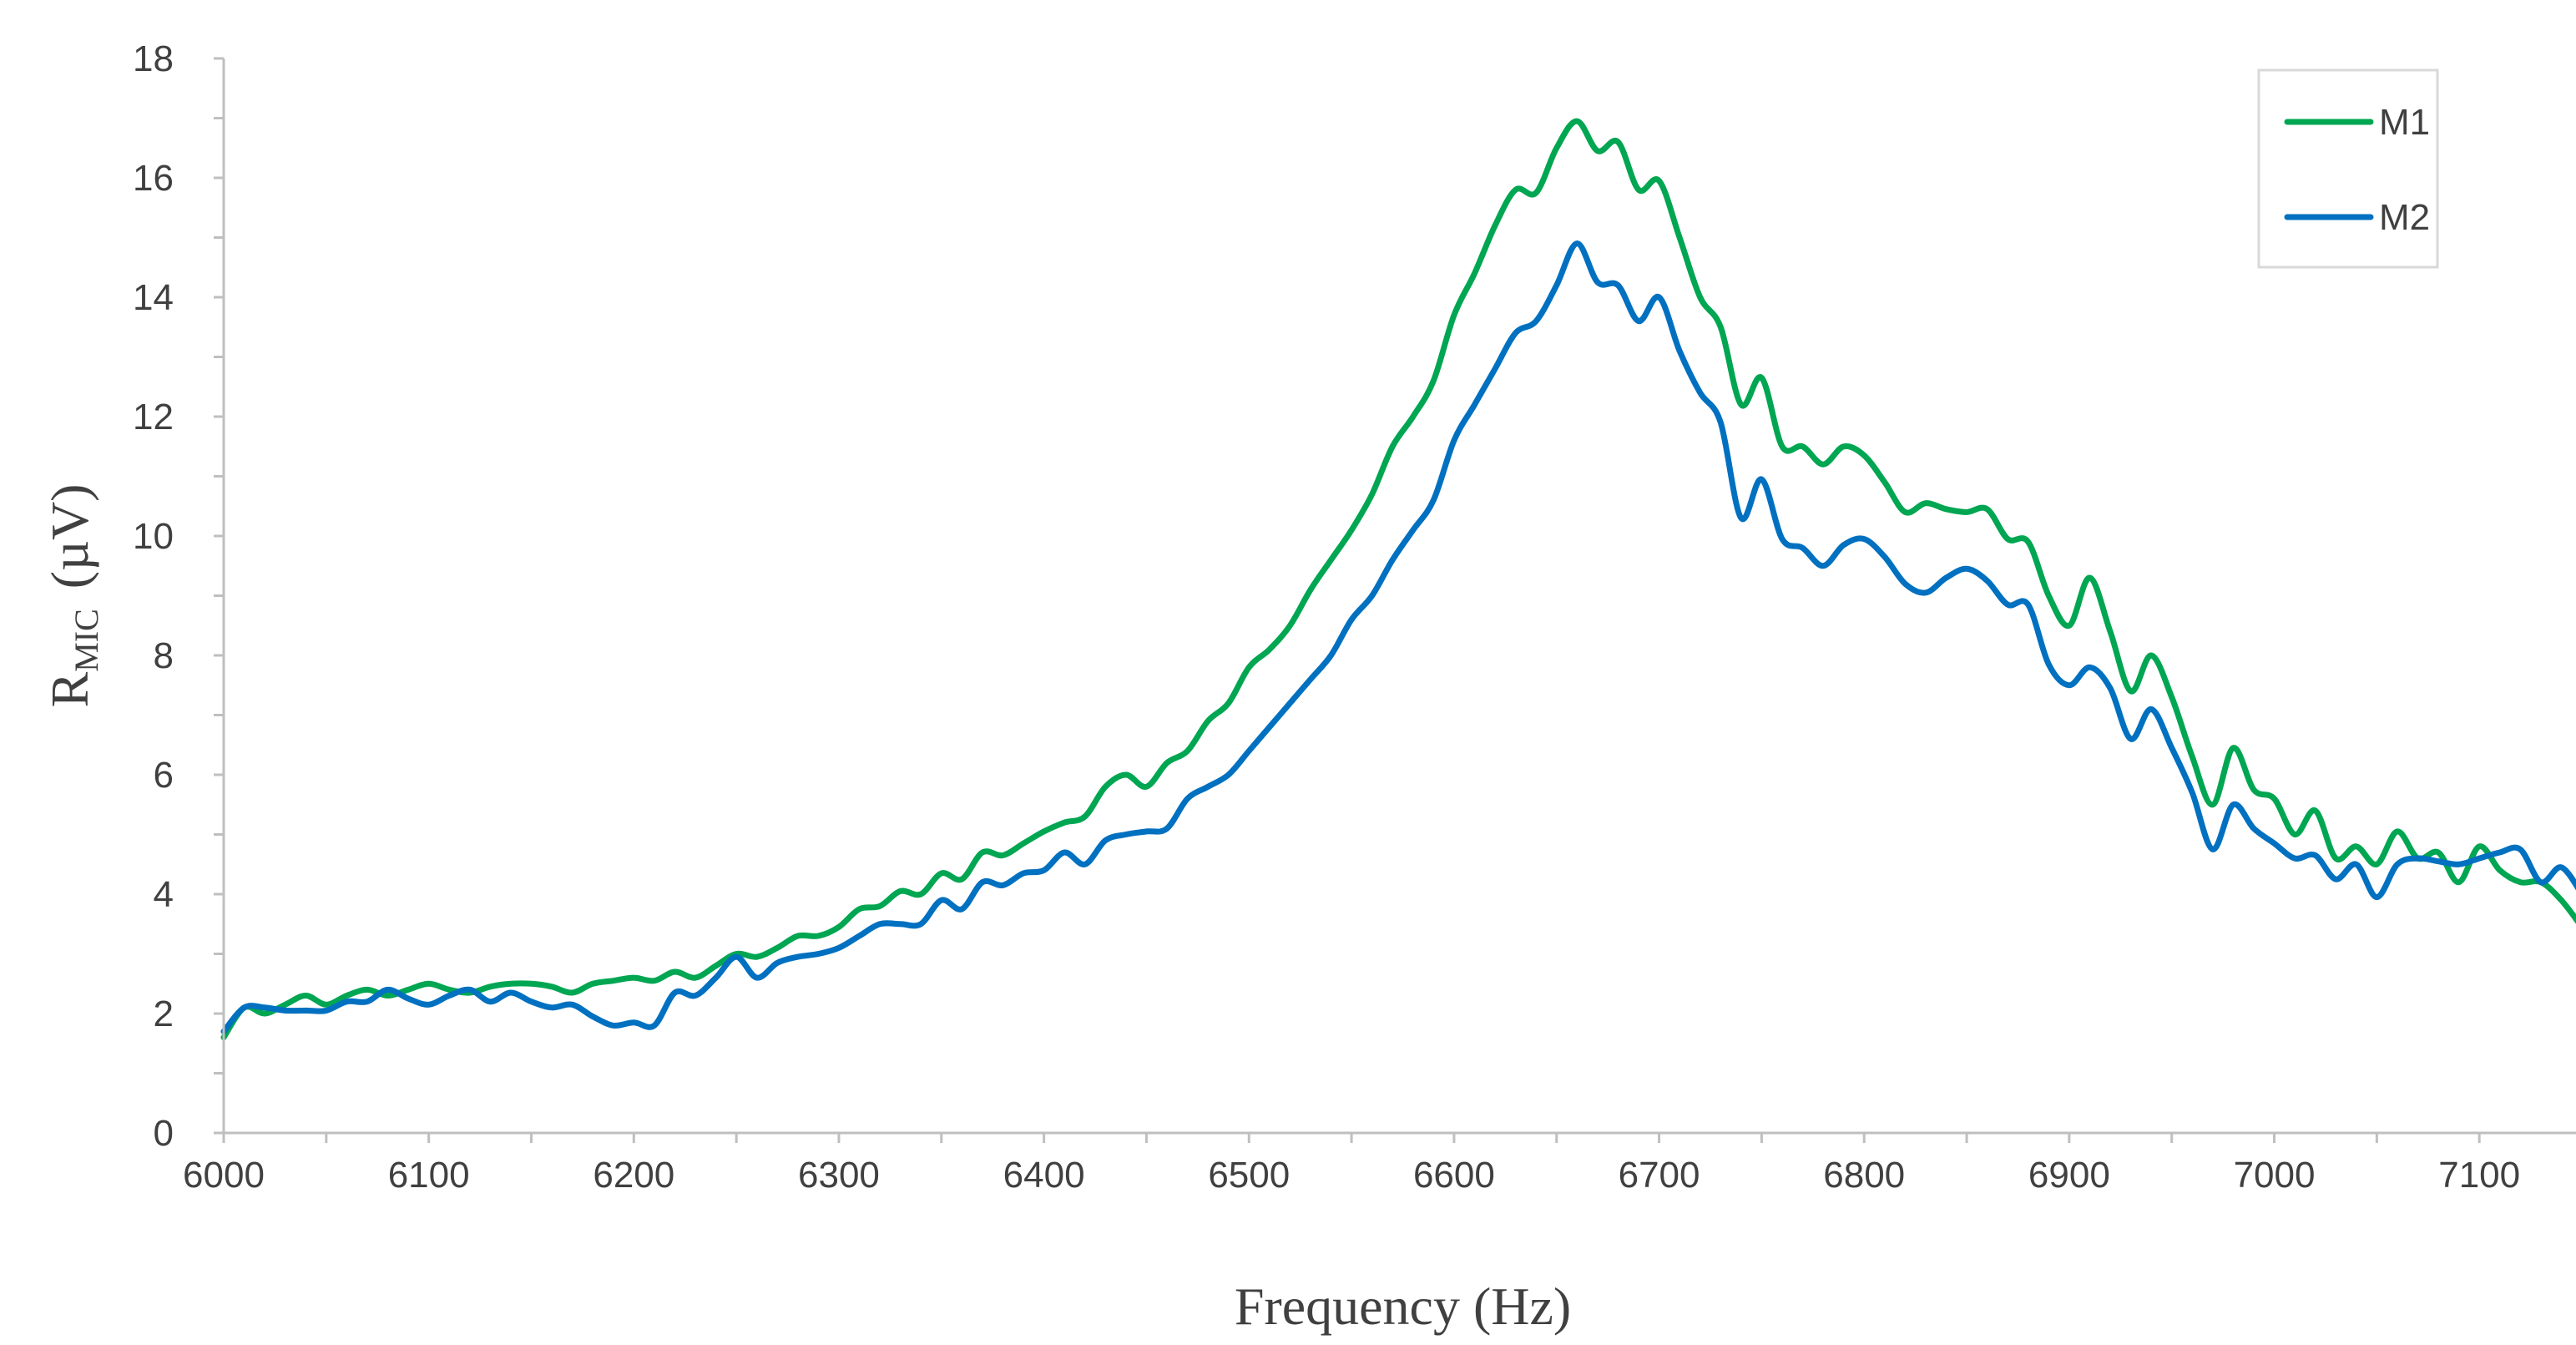 Image resolution: width=2576 pixels, height=1345 pixels. What do you see at coordinates (153, 178) in the screenshot?
I see `y-tick-label: 16` at bounding box center [153, 178].